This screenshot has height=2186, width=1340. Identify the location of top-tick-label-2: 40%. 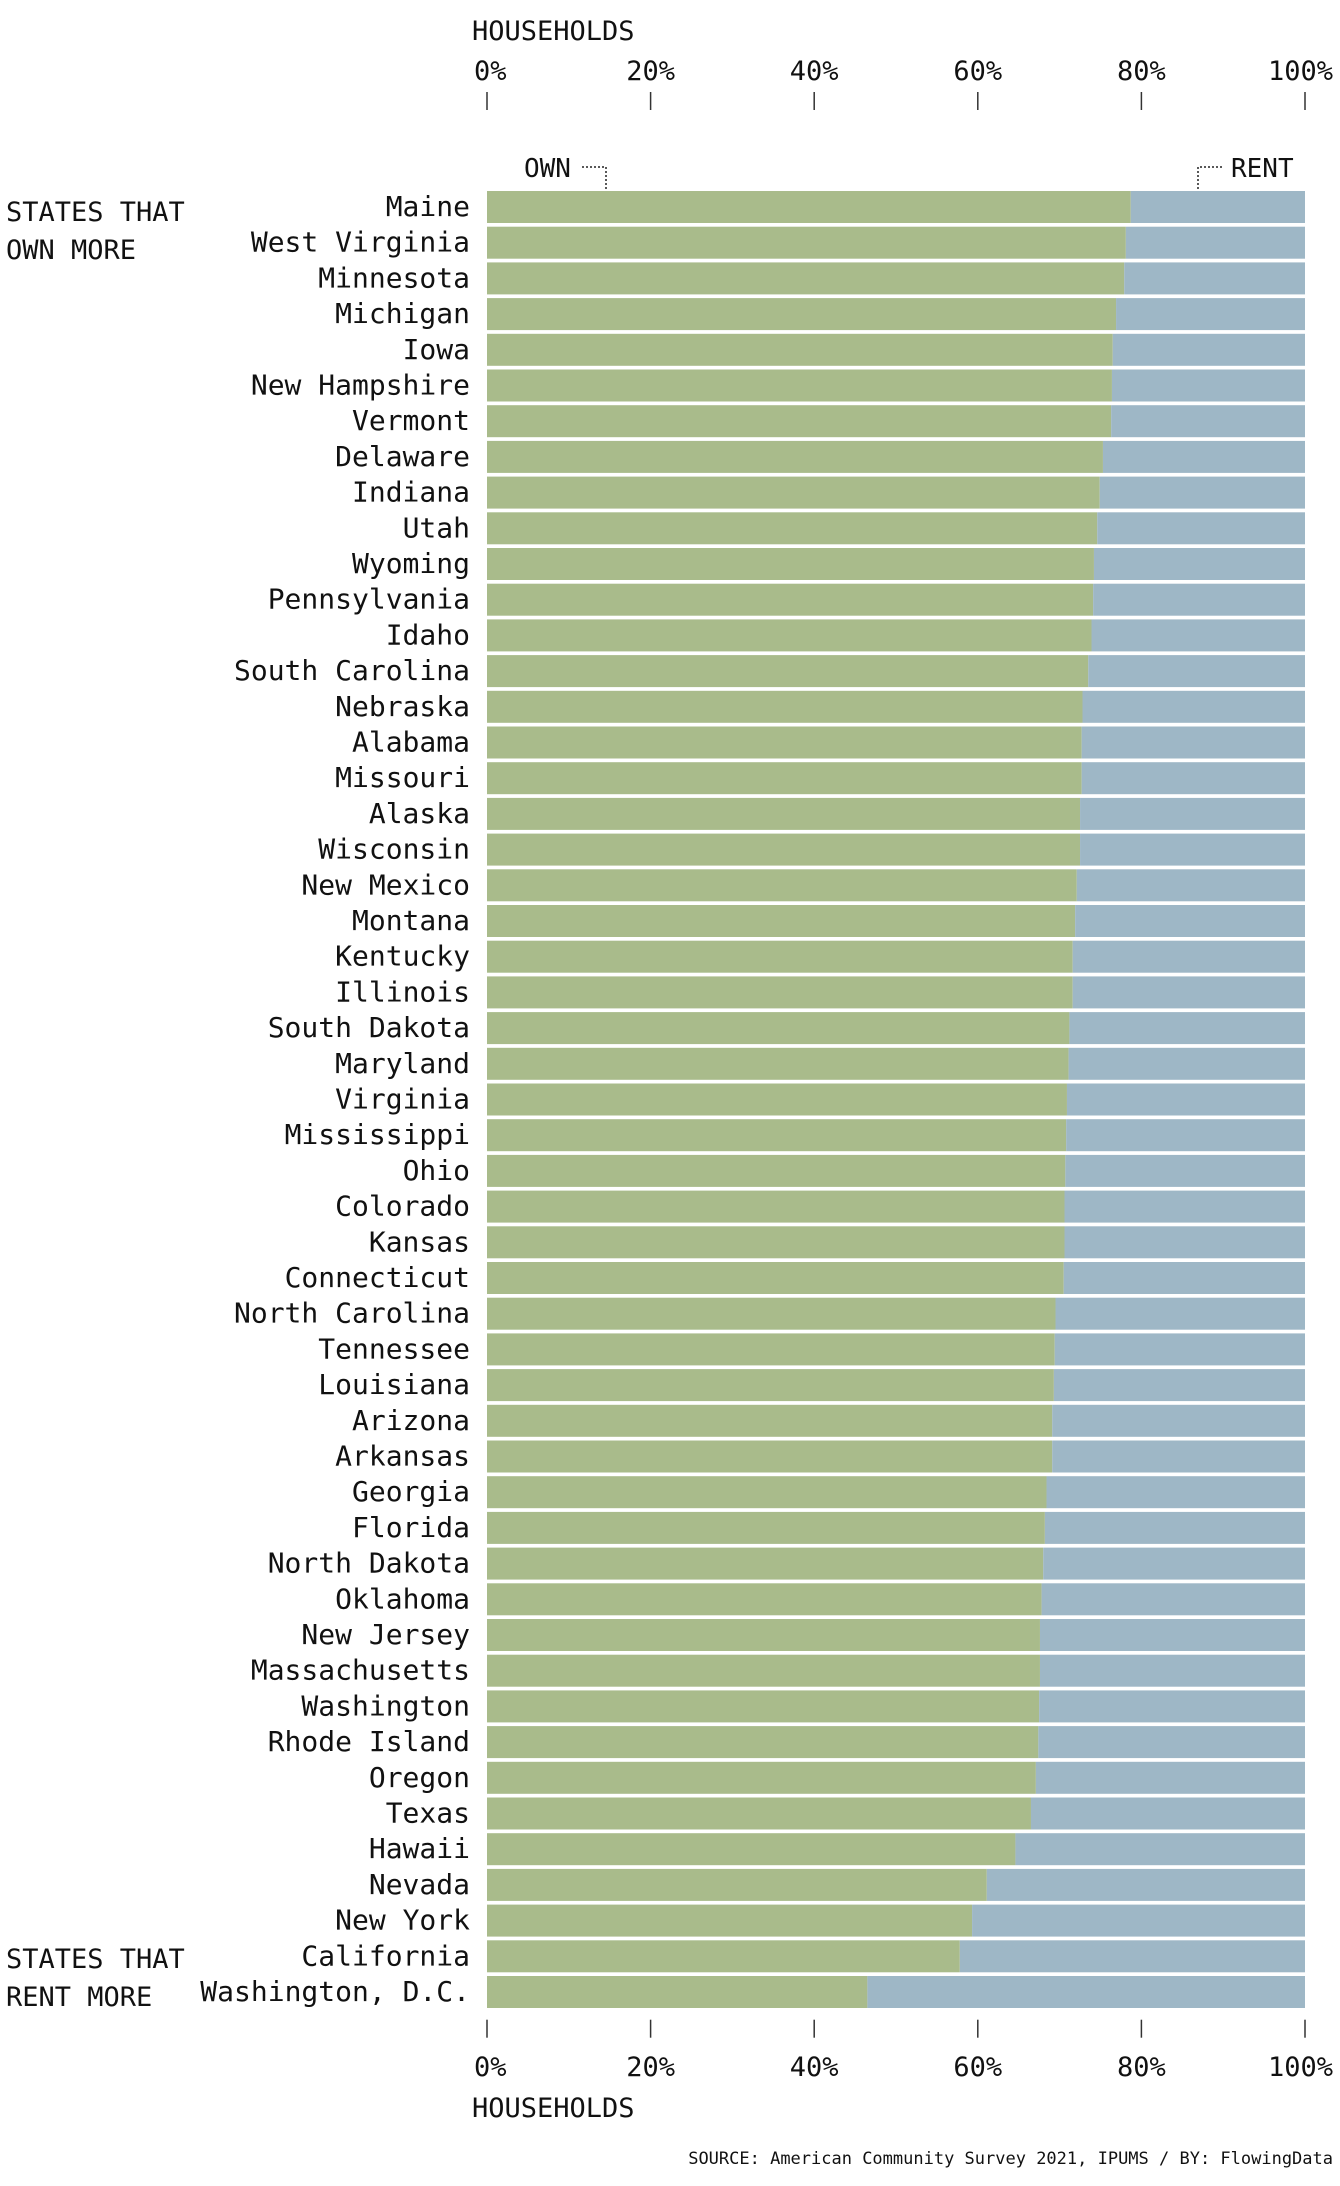
(814, 71).